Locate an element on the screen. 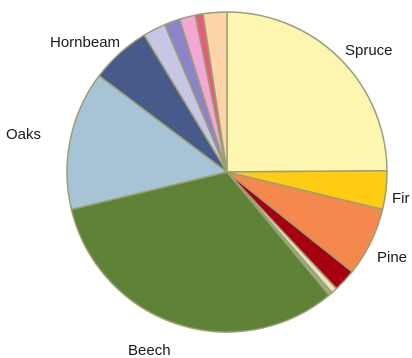 This screenshot has height=358, width=412. slice-label-hornbeam: Hornbeam is located at coordinates (85, 42).